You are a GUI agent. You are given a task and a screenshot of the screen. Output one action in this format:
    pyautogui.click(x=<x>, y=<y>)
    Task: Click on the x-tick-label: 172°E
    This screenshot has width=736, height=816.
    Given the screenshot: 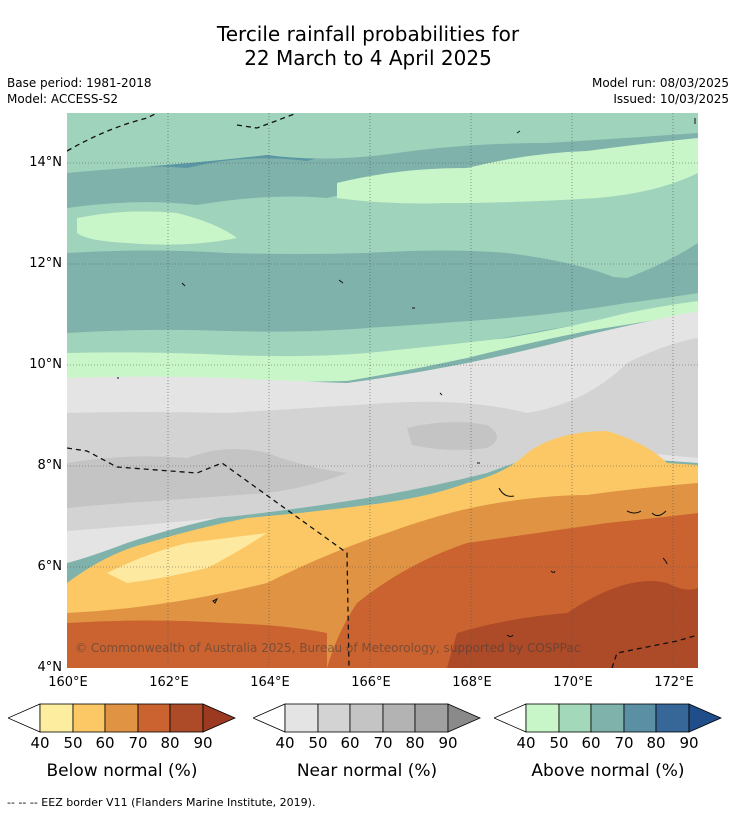 What is the action you would take?
    pyautogui.click(x=674, y=682)
    